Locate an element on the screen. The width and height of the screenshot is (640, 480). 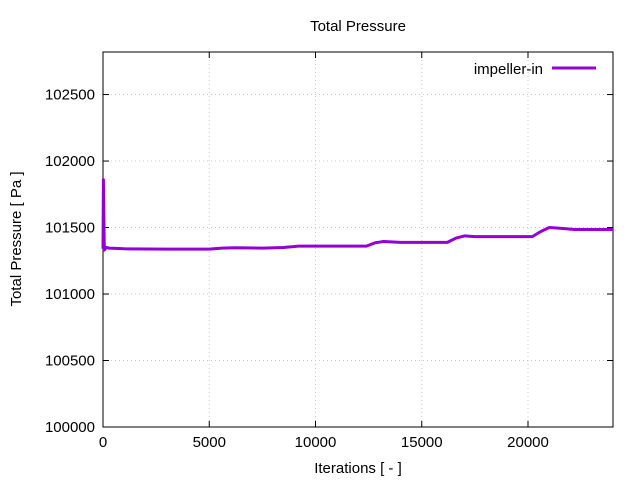
chart-title: Total Pressure is located at coordinates (358, 26).